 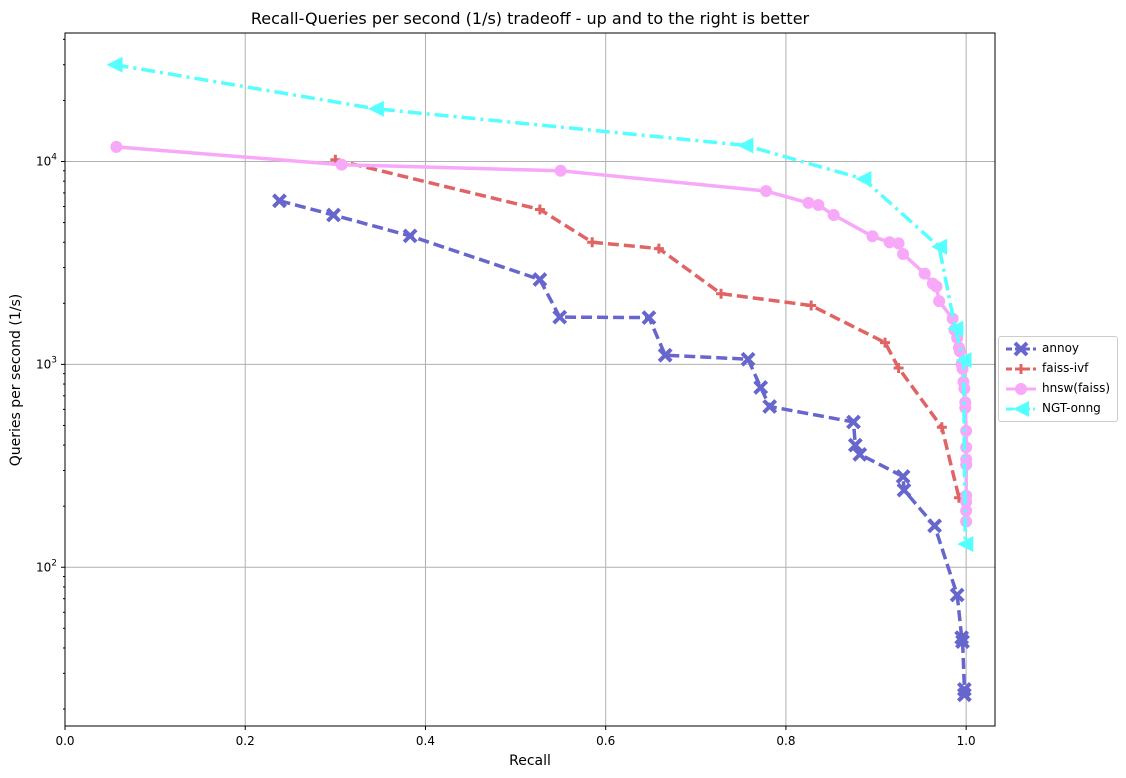 I want to click on y-axis-label: Queries per second (1/s), so click(x=16, y=380).